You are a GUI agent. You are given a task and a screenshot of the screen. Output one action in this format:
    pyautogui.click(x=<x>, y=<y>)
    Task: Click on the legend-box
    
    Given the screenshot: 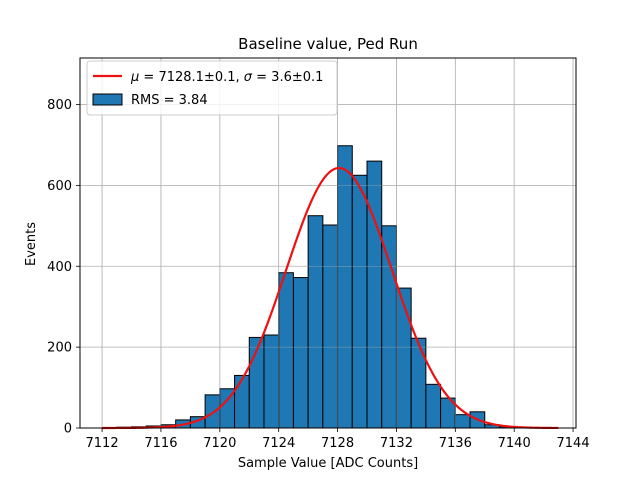 What is the action you would take?
    pyautogui.click(x=212, y=88)
    